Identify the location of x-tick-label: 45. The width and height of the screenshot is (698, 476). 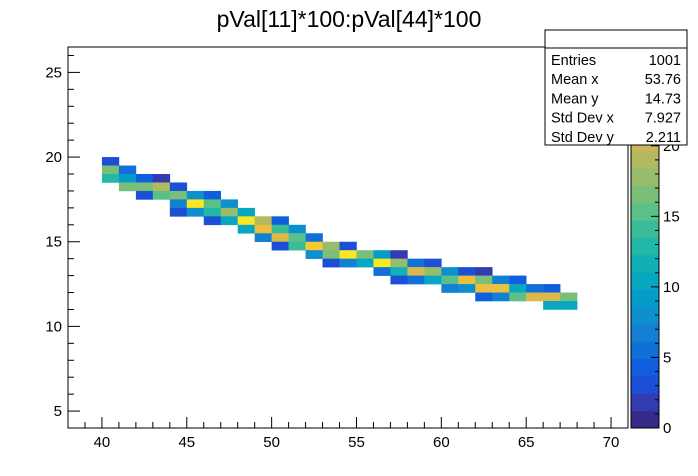
(186, 442).